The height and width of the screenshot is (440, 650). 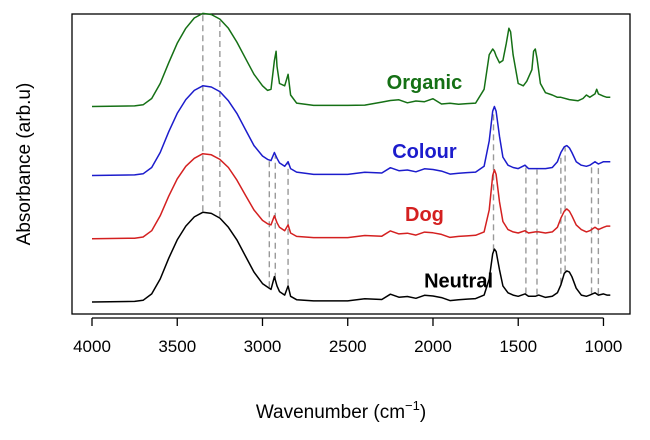 I want to click on series-labels: Neutral Dog Colour Organic, so click(x=440, y=182).